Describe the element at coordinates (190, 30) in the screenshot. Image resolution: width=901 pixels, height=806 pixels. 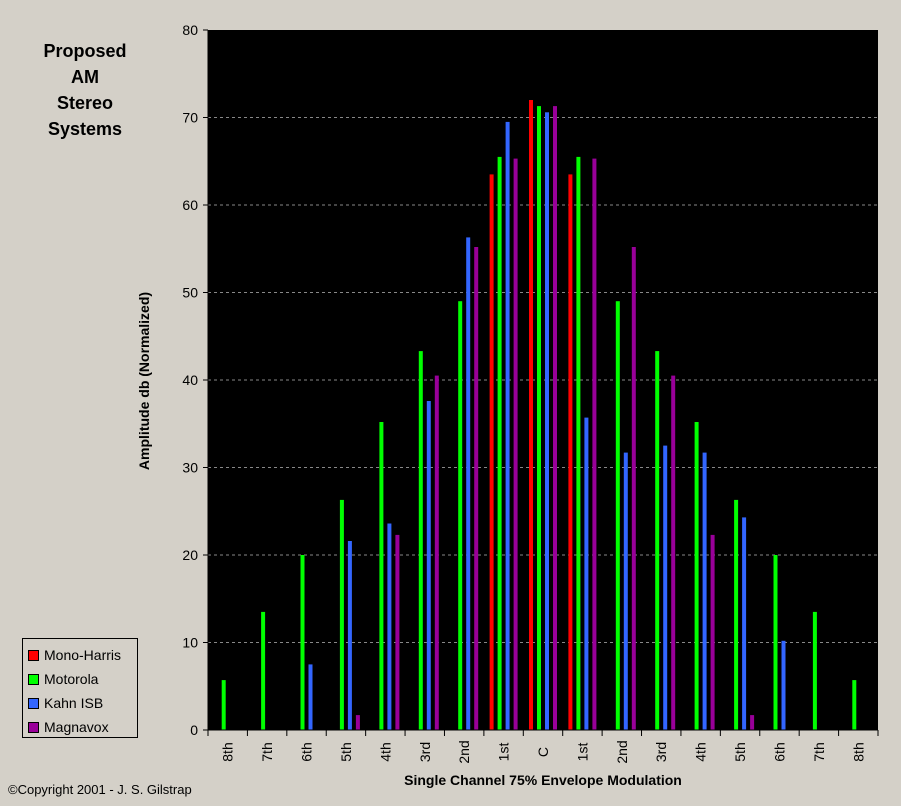
I see `y-tick-label: 80` at that location.